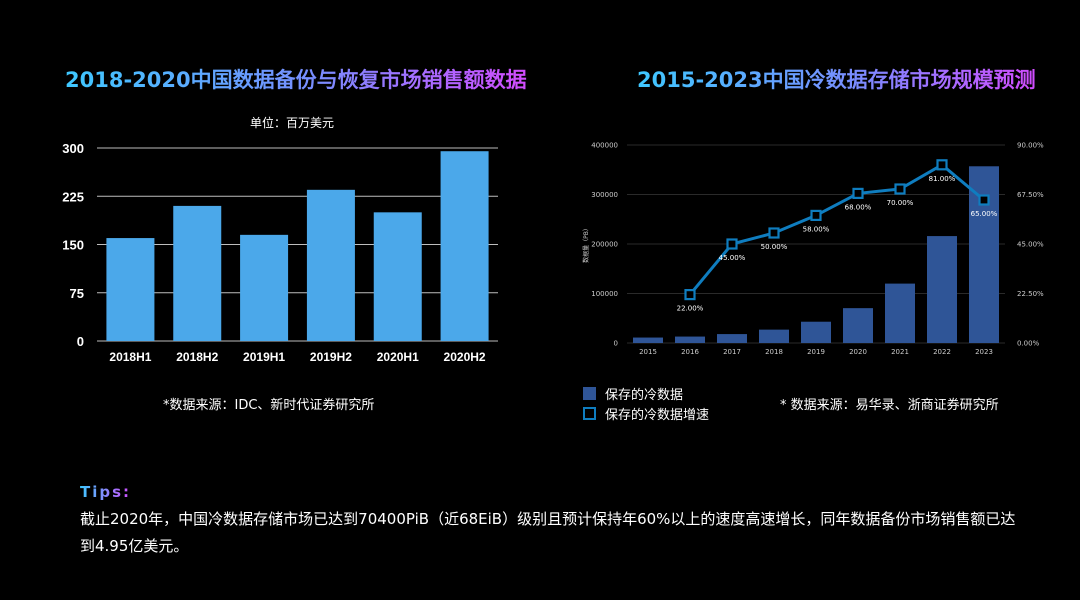 Image resolution: width=1080 pixels, height=600 pixels. Describe the element at coordinates (296, 79) in the screenshot. I see `left-chart-title: 2018-2020中国数据备份与恢复市场销售额数据` at that location.